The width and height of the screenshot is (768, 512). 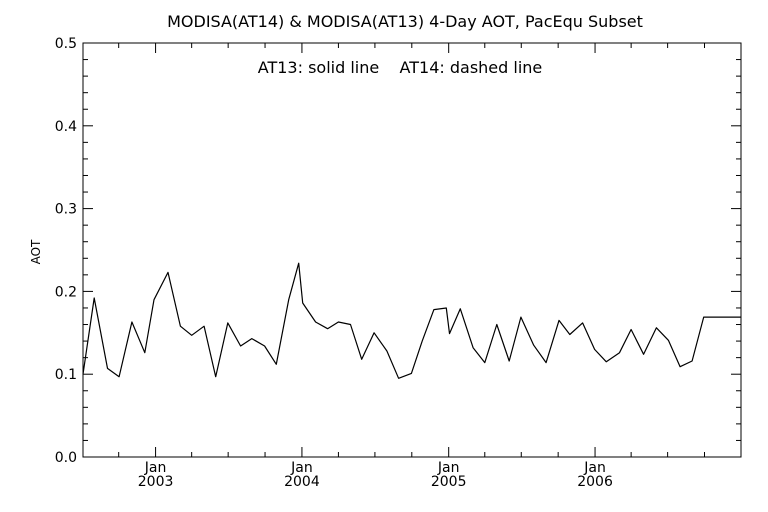 What do you see at coordinates (66, 458) in the screenshot?
I see `y-tick-label: 0.0` at bounding box center [66, 458].